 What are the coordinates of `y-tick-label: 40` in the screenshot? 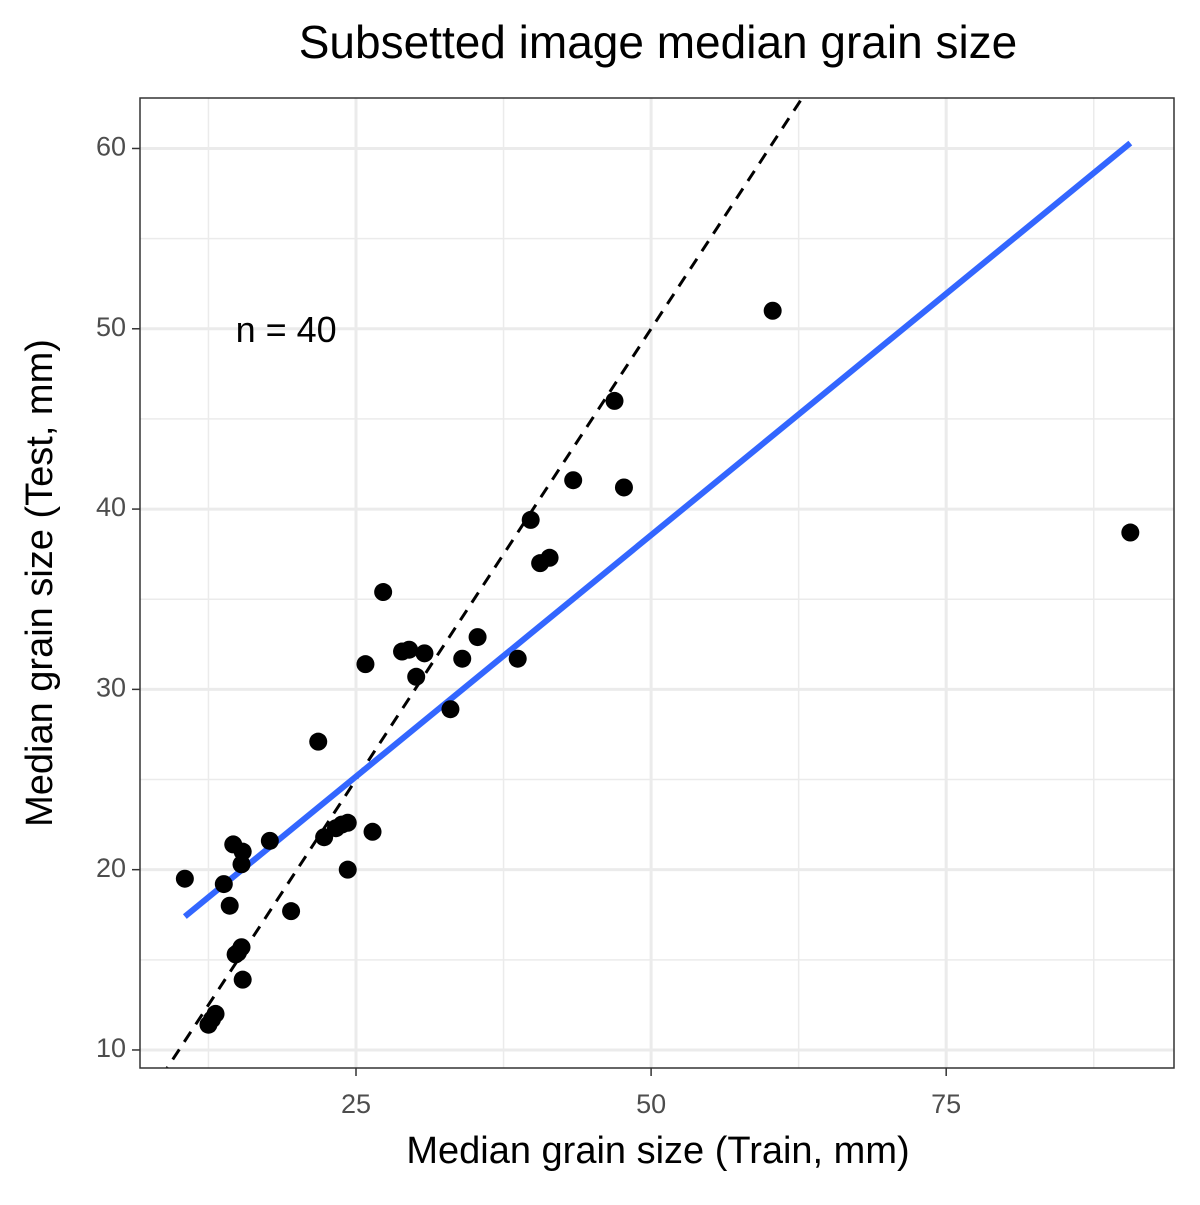 It's located at (111, 507).